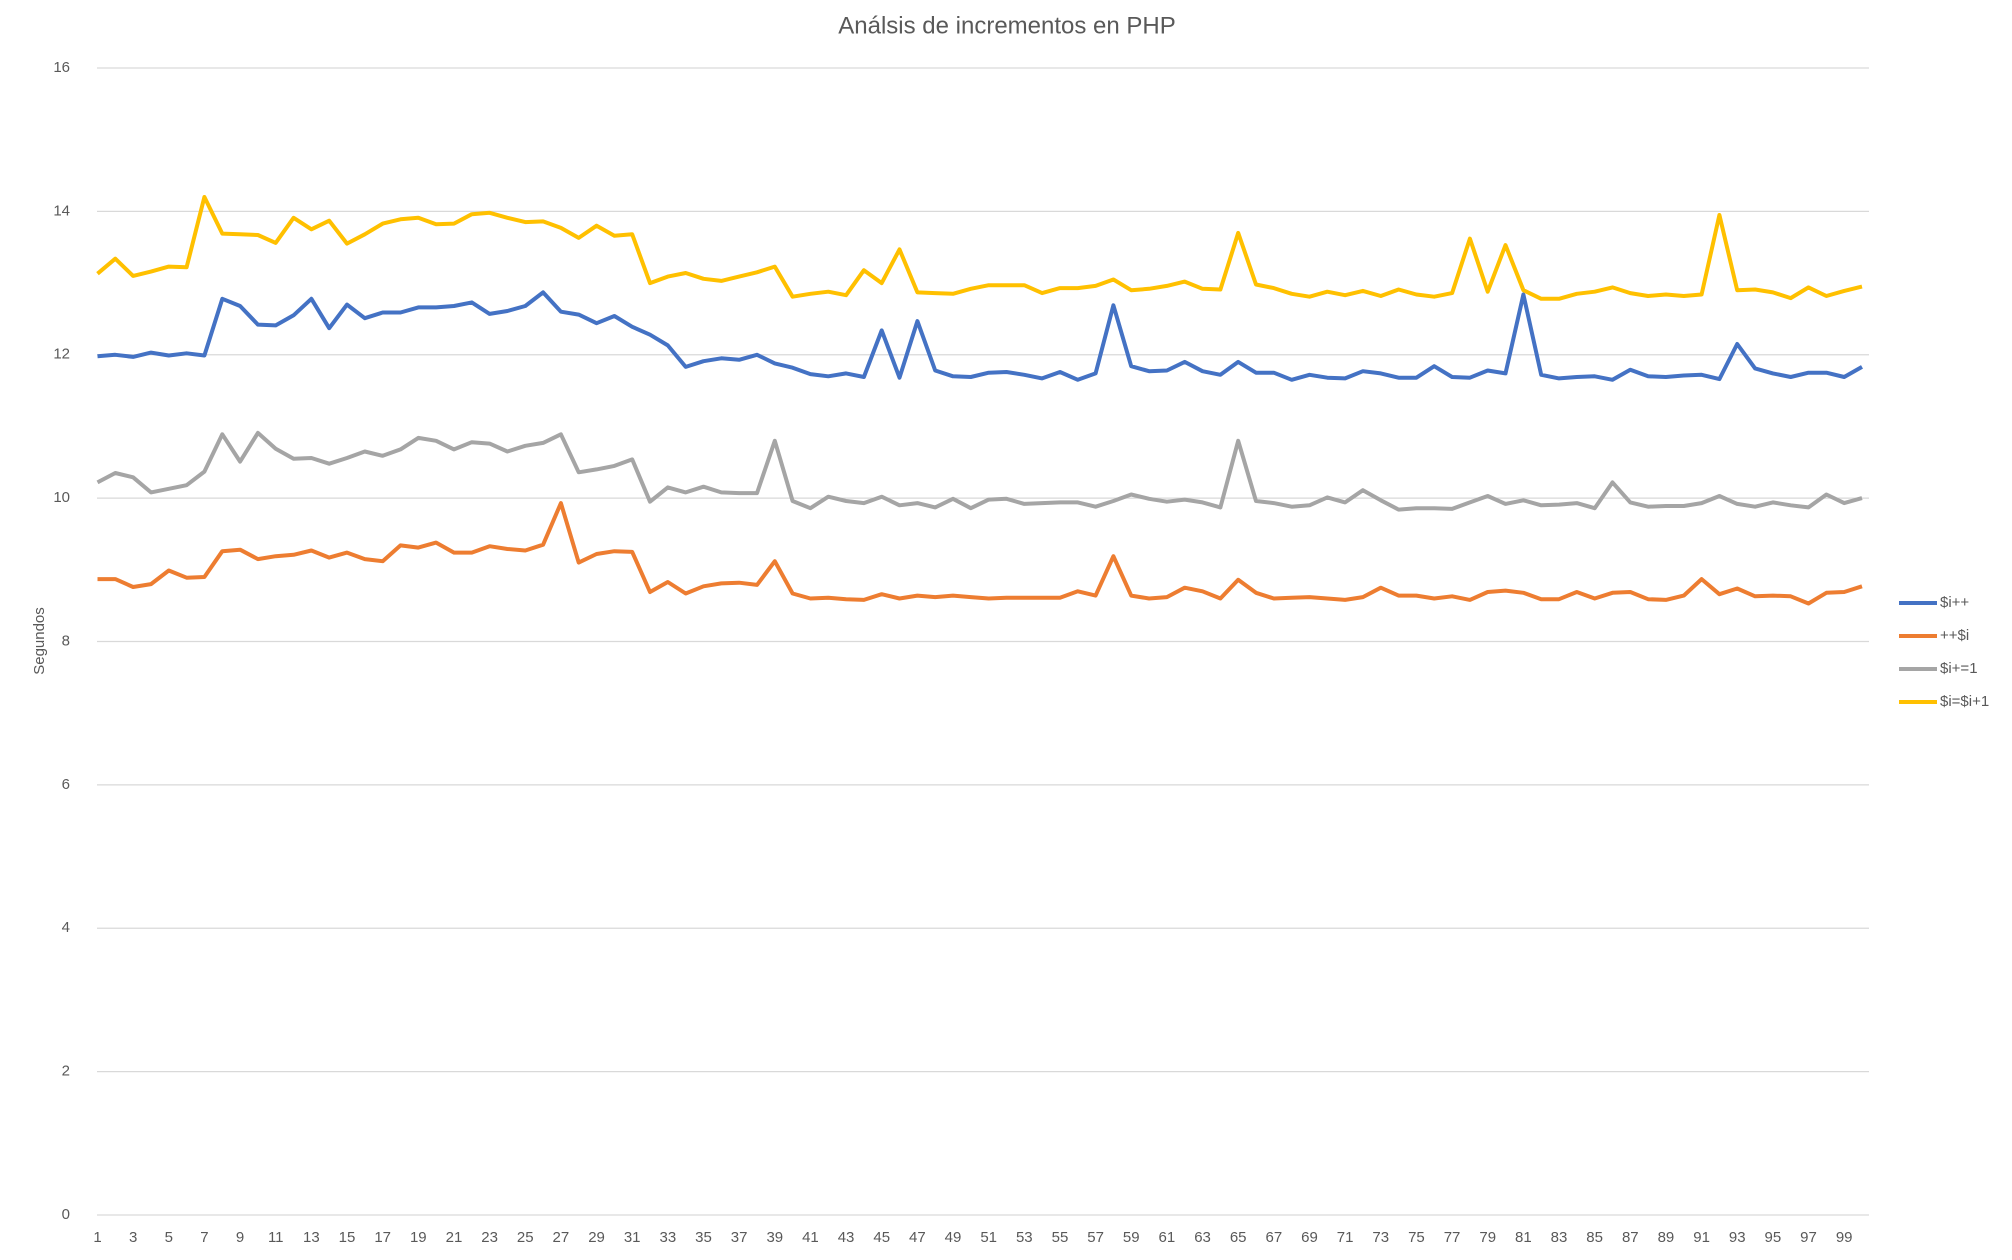 Image resolution: width=2012 pixels, height=1260 pixels. I want to click on x-tick-label: 7, so click(204, 1237).